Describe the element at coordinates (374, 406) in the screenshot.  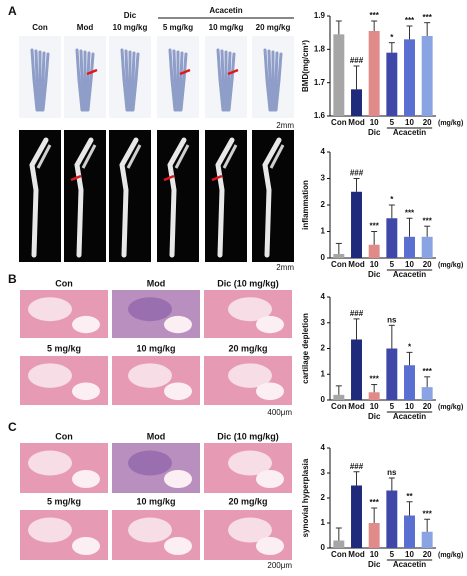
I see `x-tick-label: 10` at that location.